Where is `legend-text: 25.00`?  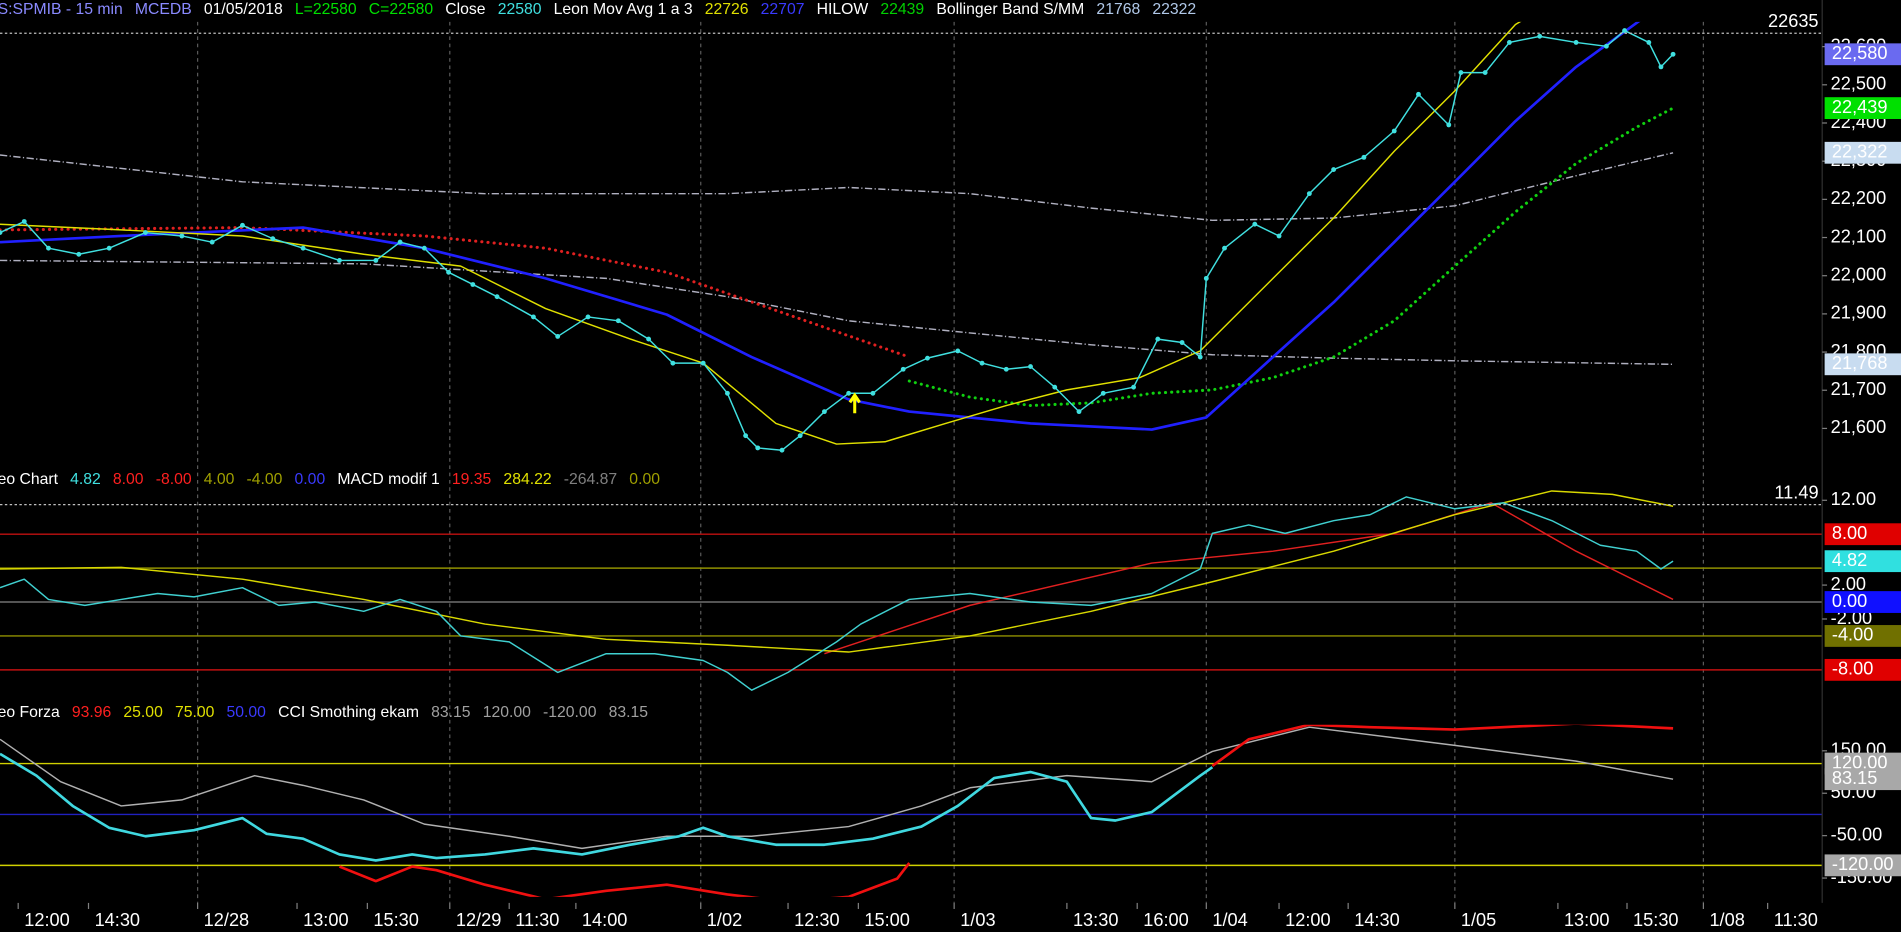
legend-text: 25.00 is located at coordinates (143, 712).